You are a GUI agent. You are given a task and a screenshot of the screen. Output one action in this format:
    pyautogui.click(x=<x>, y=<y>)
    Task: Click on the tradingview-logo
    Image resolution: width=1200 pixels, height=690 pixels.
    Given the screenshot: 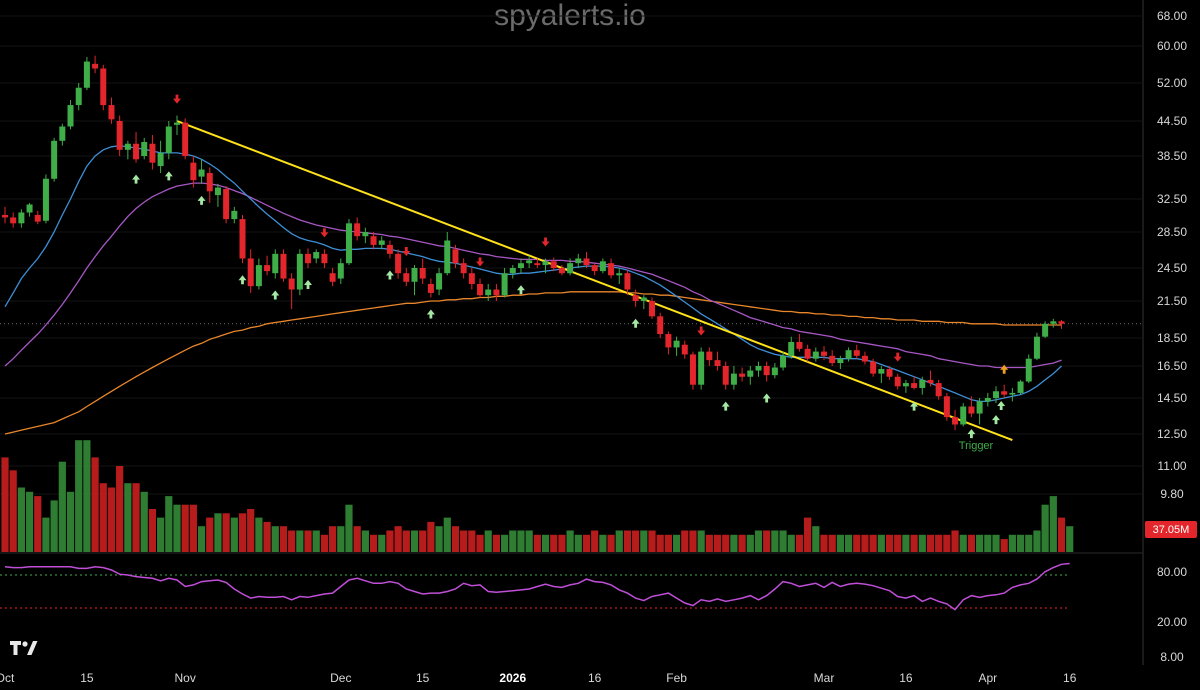 What is the action you would take?
    pyautogui.click(x=24, y=648)
    